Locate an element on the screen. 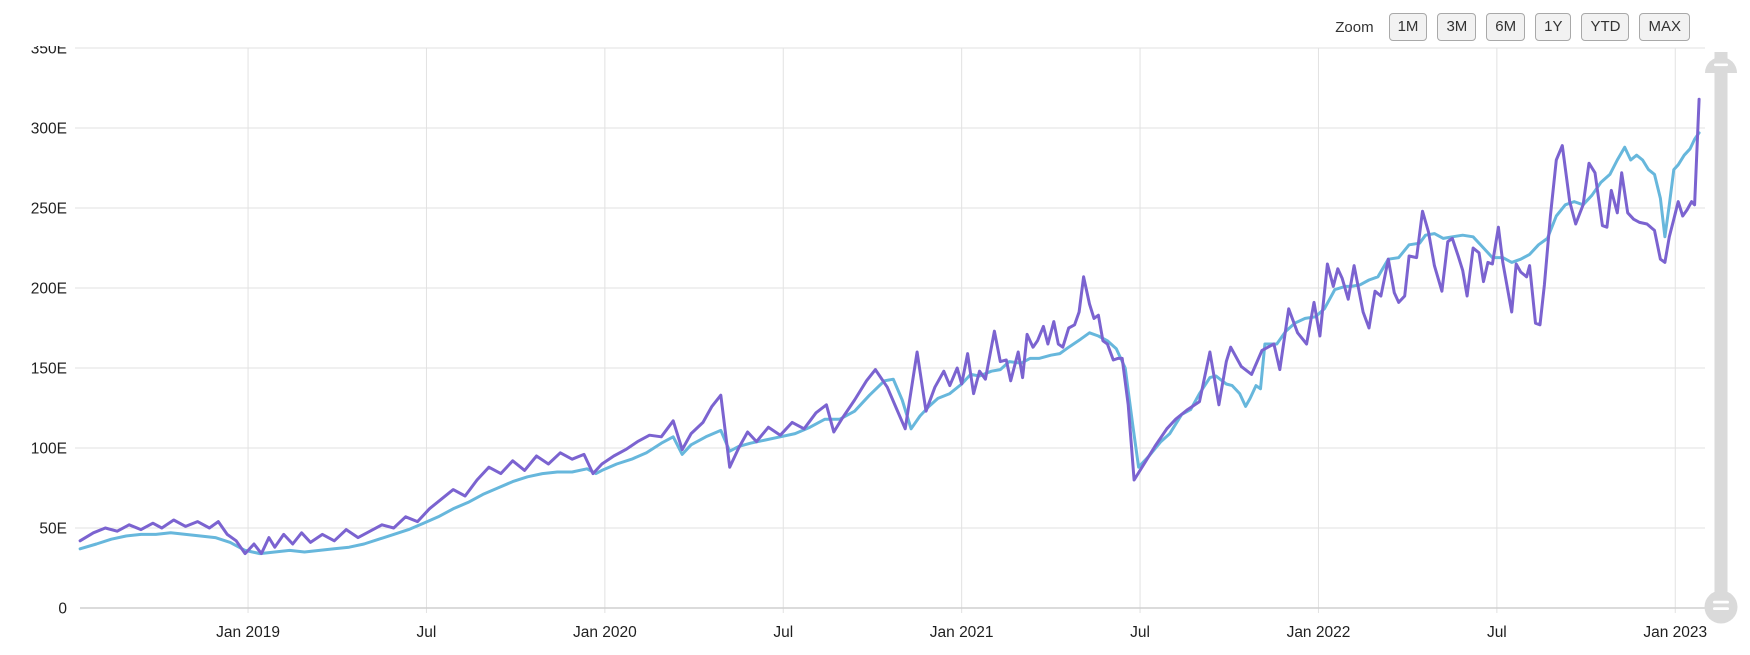 This screenshot has height=655, width=1750. x-axis-label: Jan 2023 is located at coordinates (1675, 632).